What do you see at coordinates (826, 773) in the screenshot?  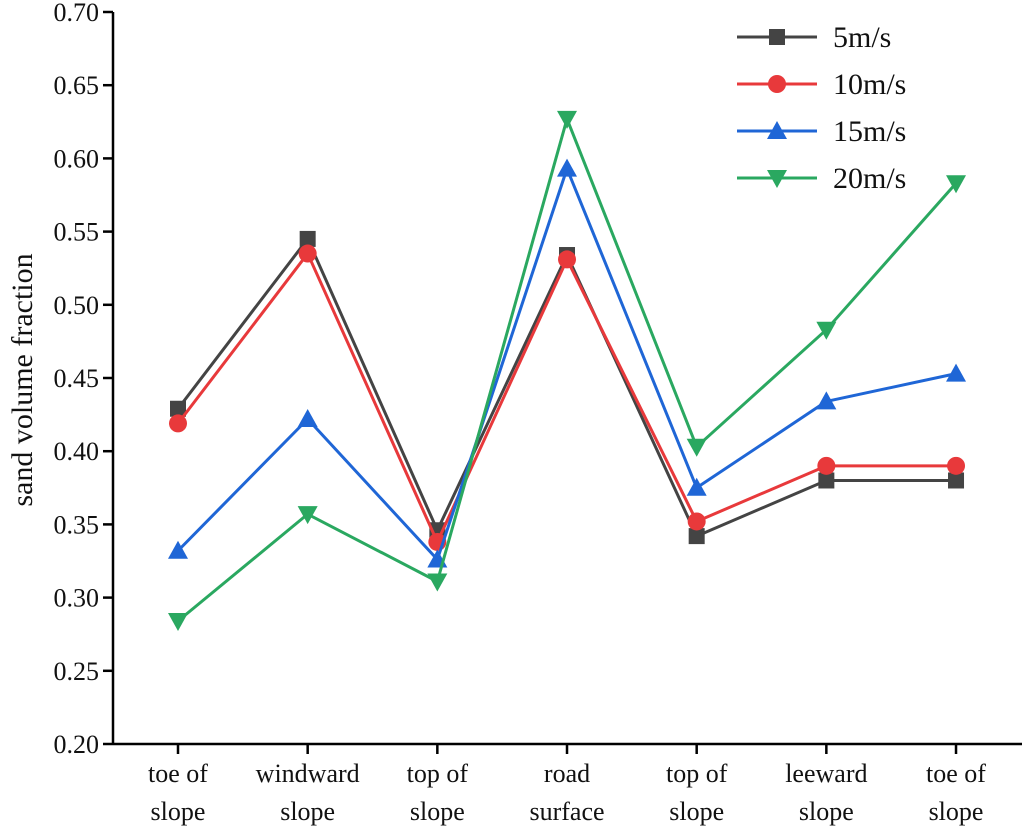 I see `x-tick-label: leeward` at bounding box center [826, 773].